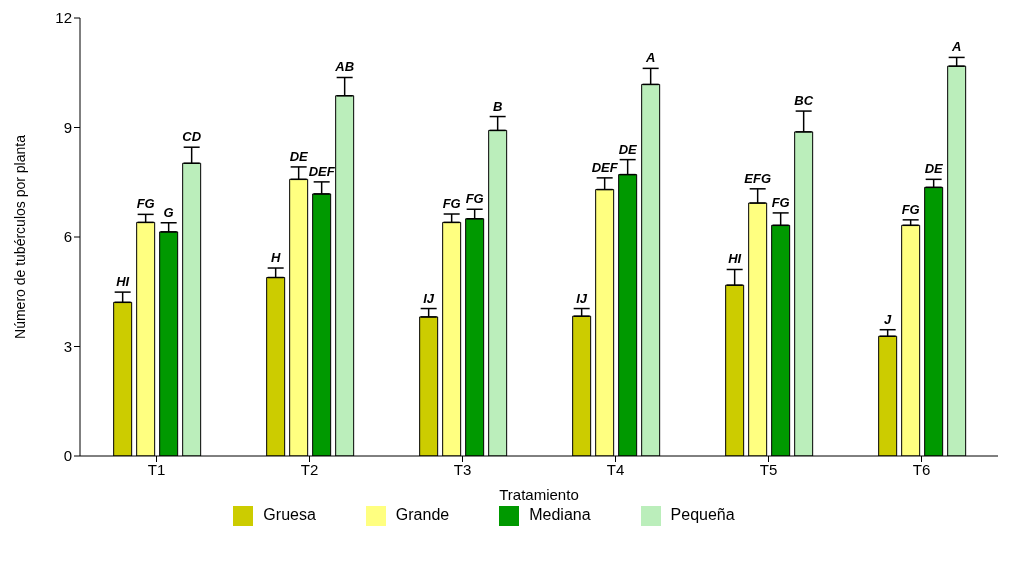 The height and width of the screenshot is (561, 1010). I want to click on x-tick-label: T2, so click(309, 469).